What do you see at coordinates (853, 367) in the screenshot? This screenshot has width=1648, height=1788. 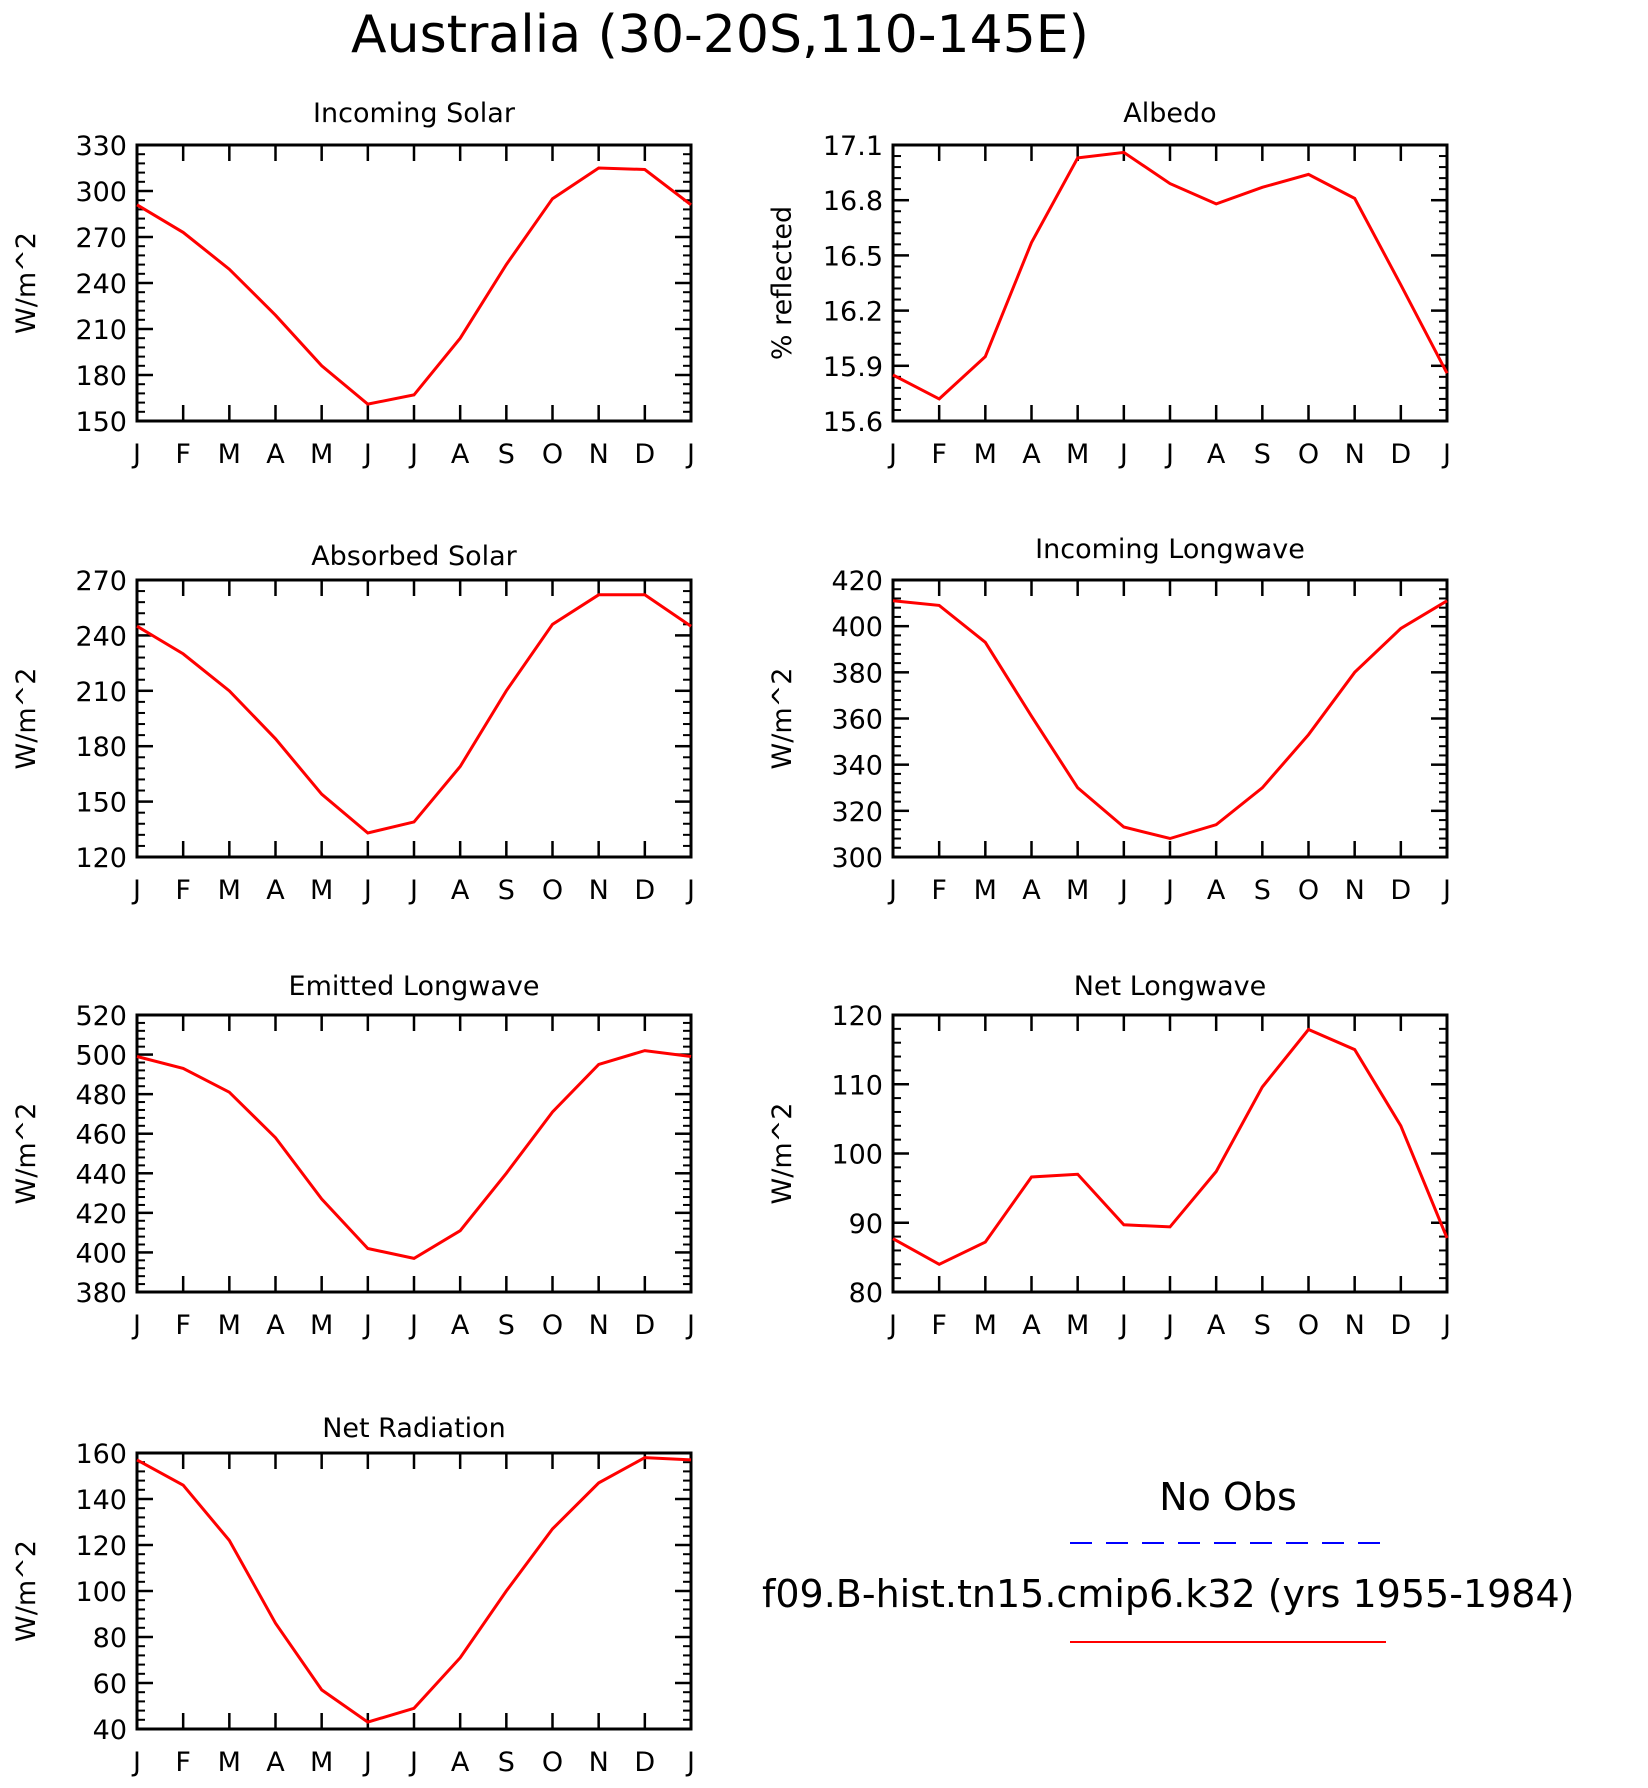 I see `y-tick-label: 15.9` at bounding box center [853, 367].